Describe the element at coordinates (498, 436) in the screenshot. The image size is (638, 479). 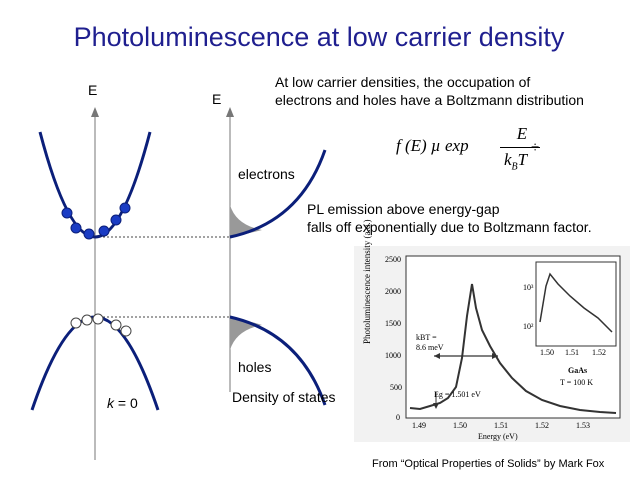
I see `pl-xlabel: Energy (eV)` at that location.